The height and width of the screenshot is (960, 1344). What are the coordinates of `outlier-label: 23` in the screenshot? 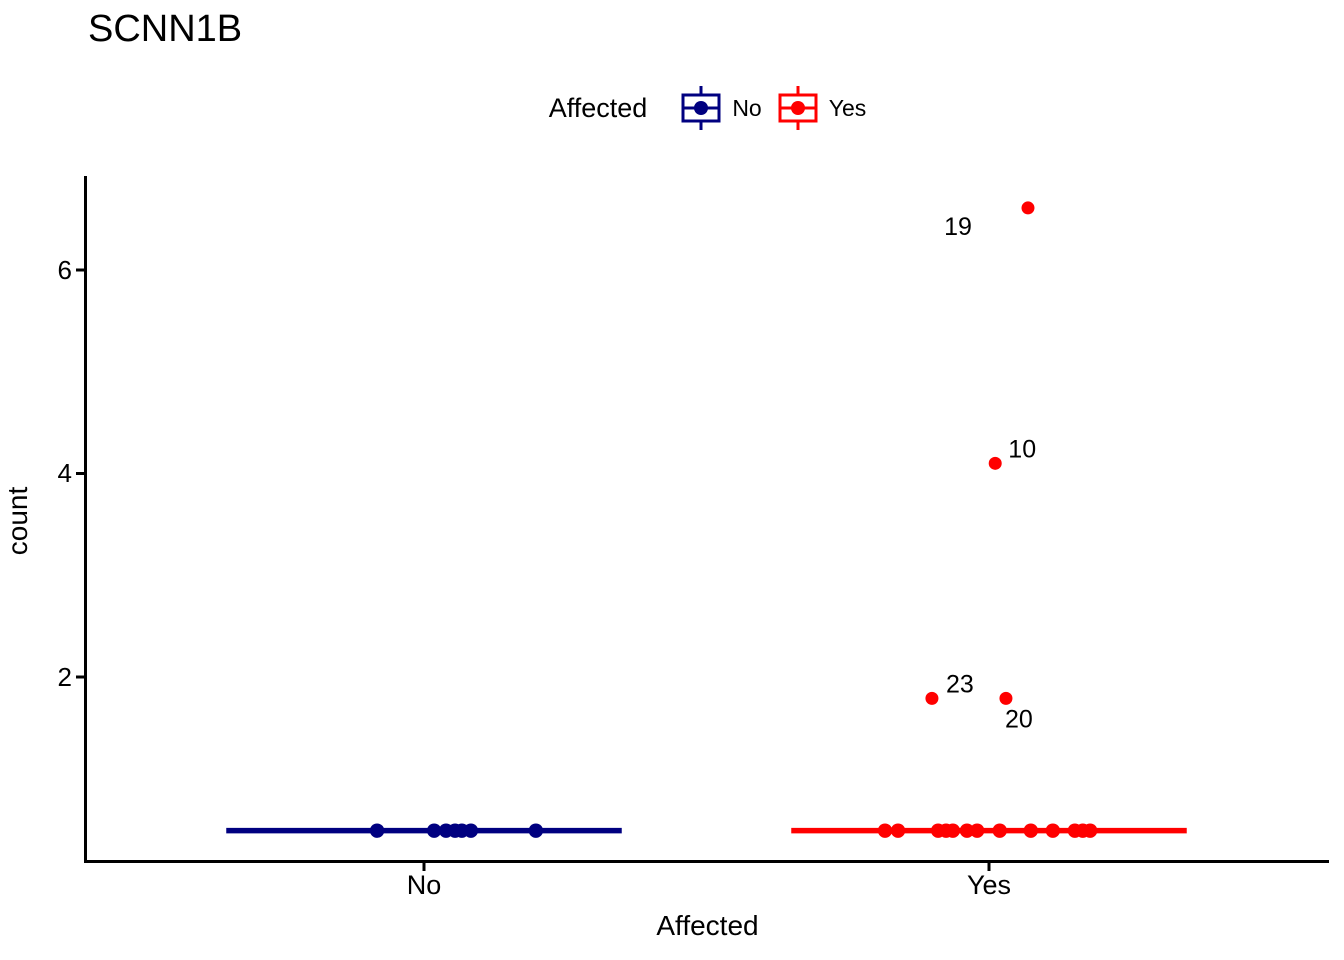 It's located at (960, 684).